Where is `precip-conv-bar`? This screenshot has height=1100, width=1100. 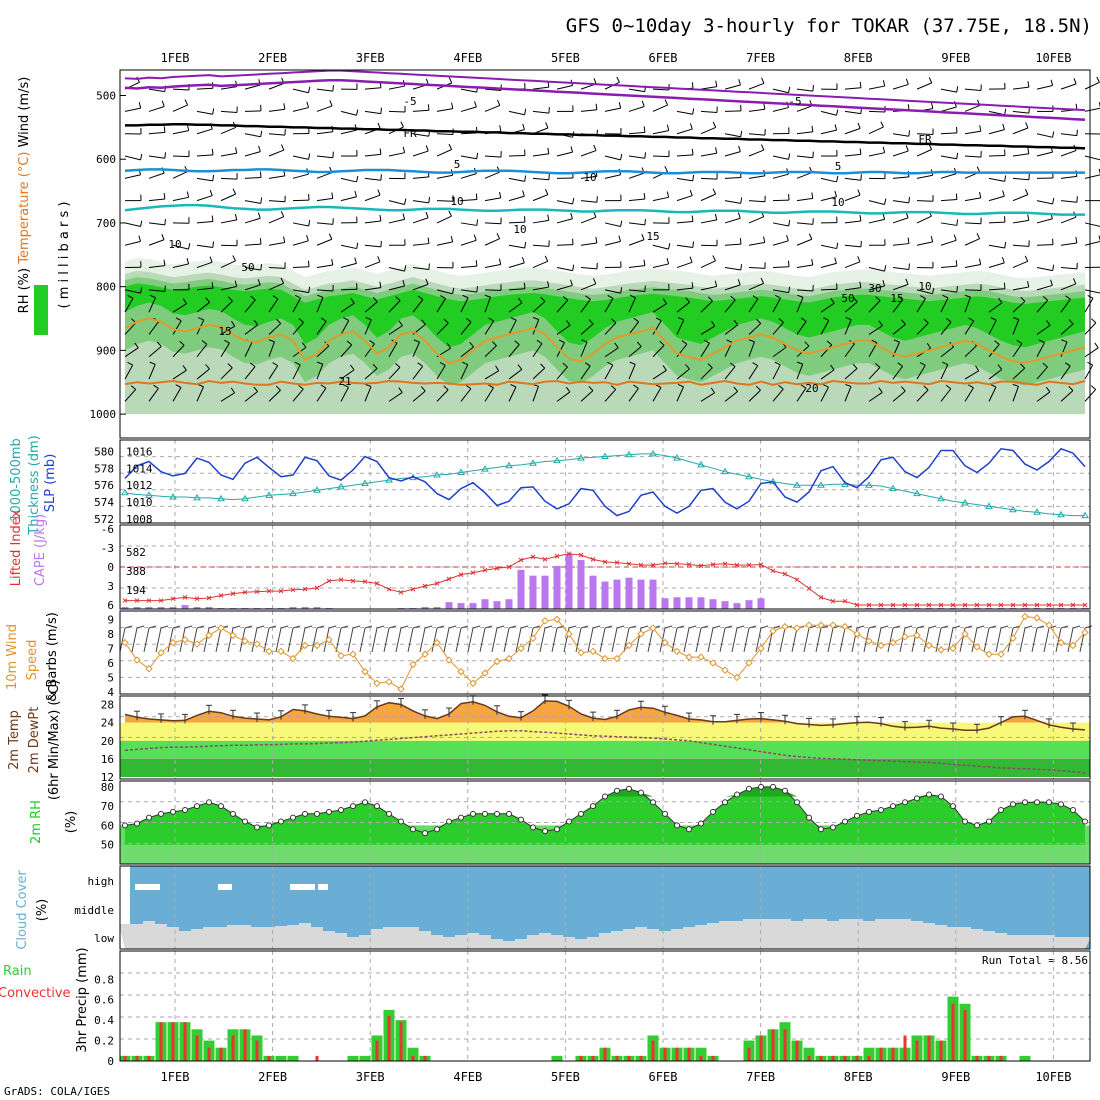 precip-conv-bar is located at coordinates (209, 1054).